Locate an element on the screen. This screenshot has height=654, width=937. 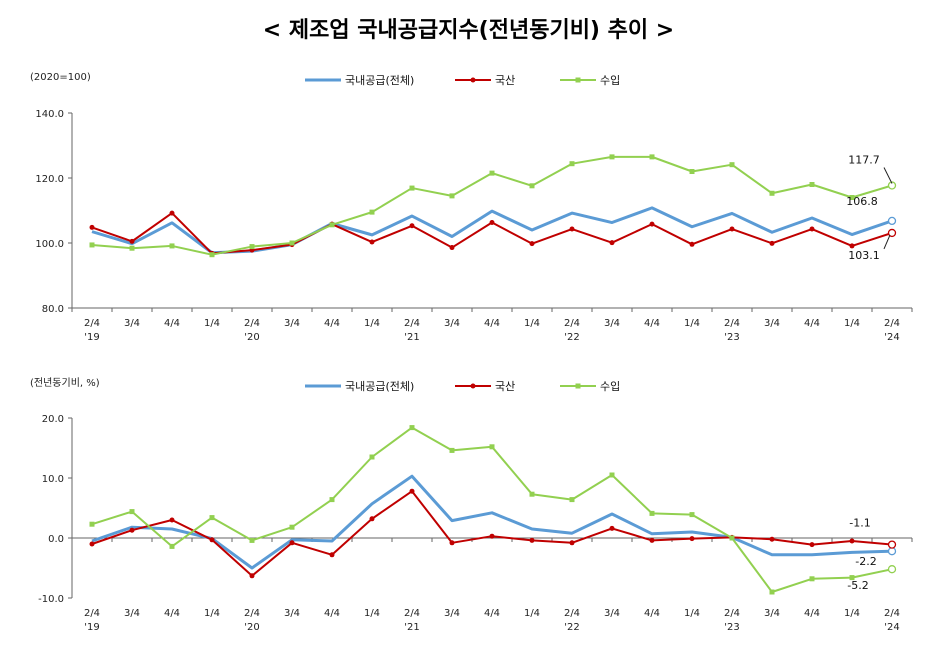
legend-item-domestic_total: 국내공급(전체) is located at coordinates (359, 386).